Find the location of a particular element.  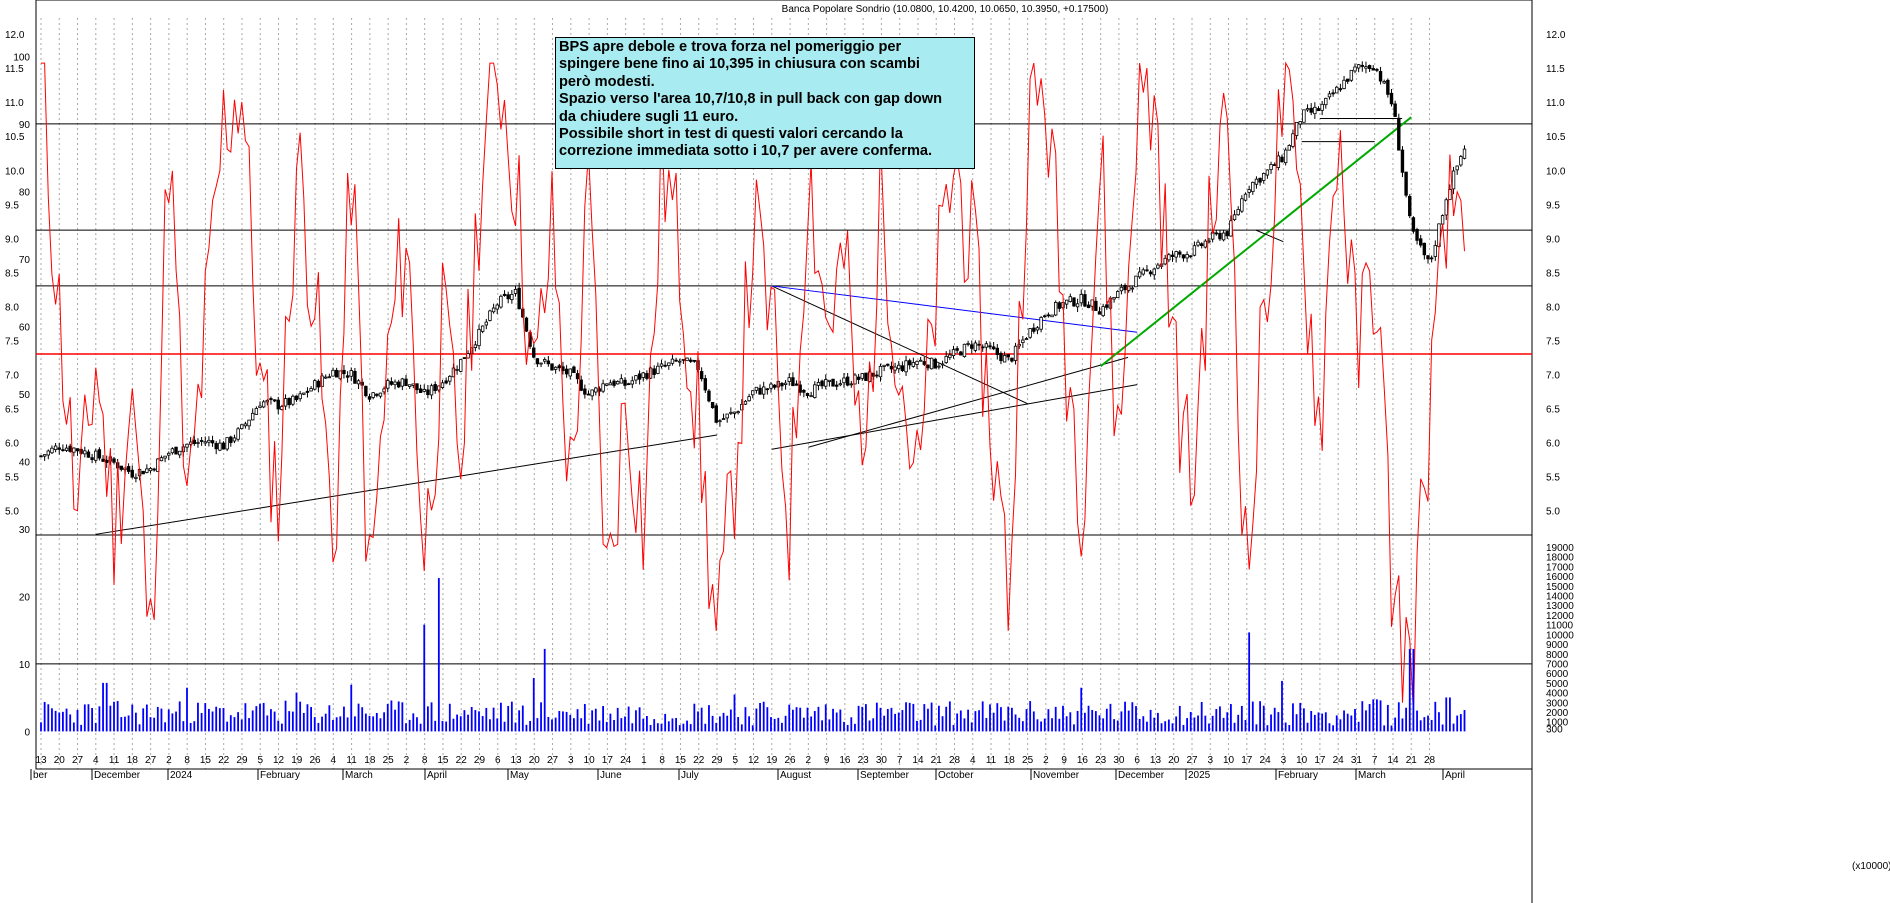

day-tick: 15 is located at coordinates (681, 760).